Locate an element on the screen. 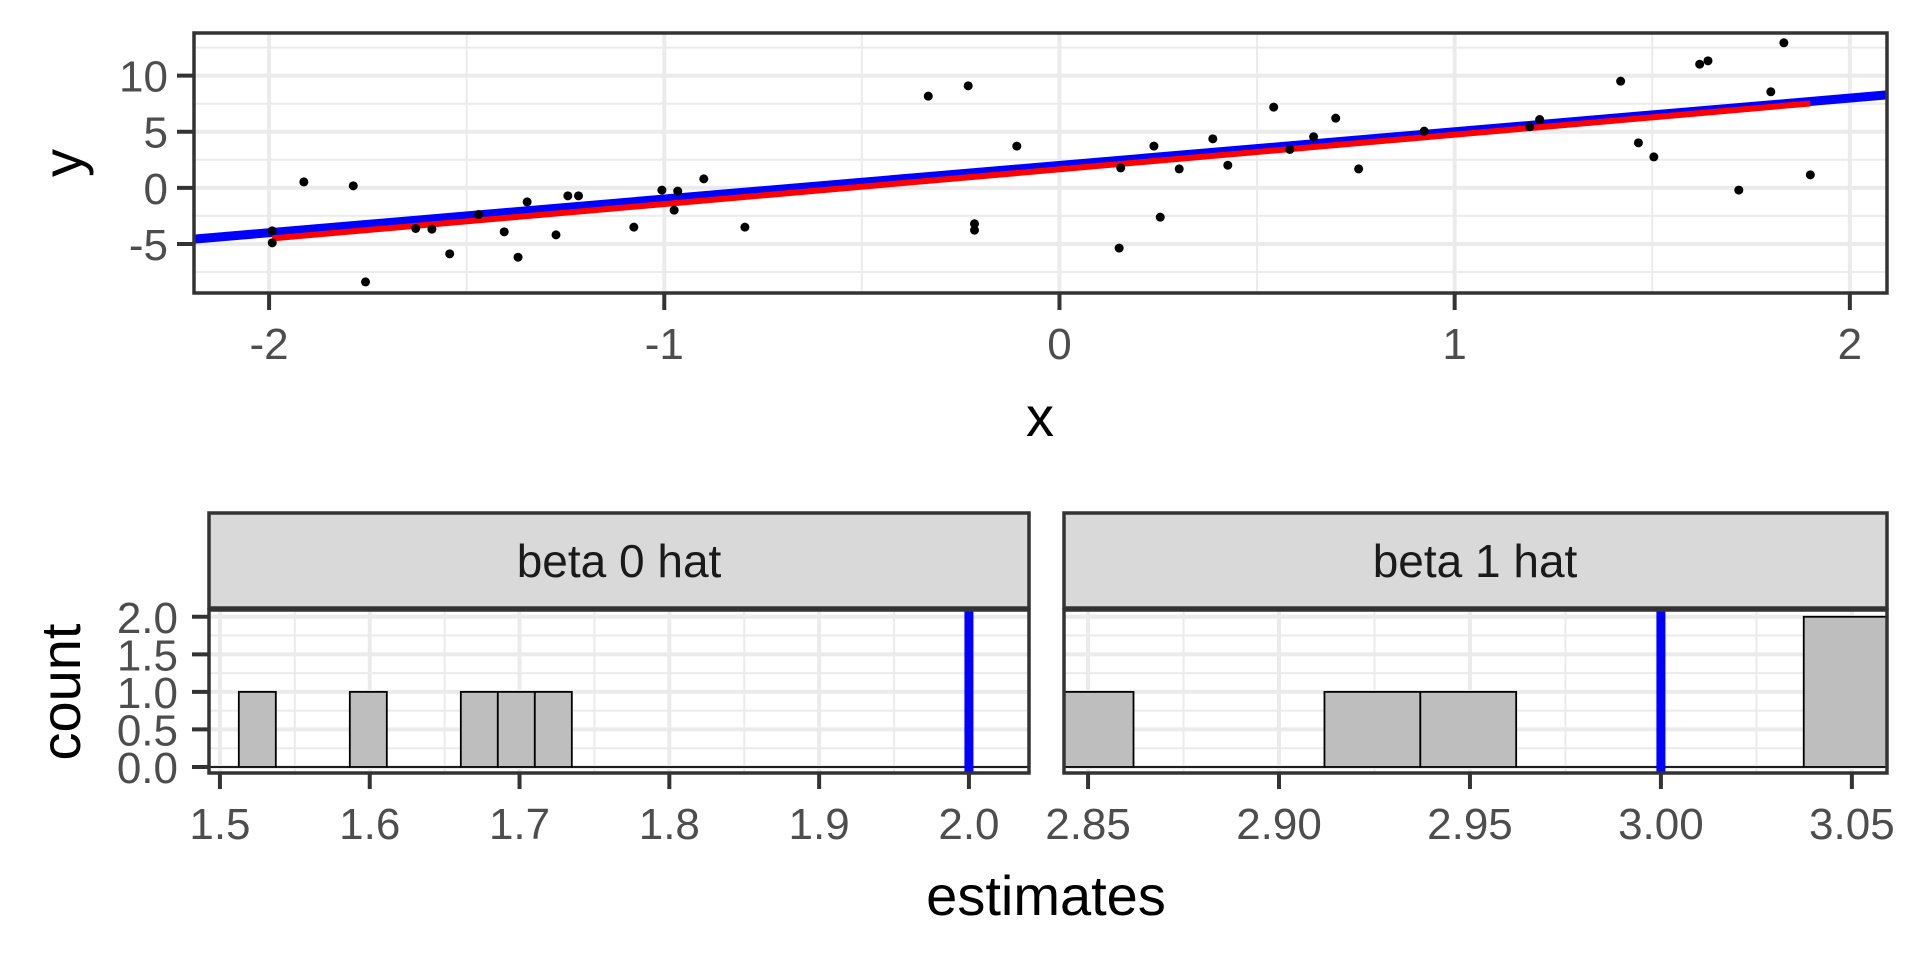 The image size is (1920, 960). facet-1-panel-border is located at coordinates (1475, 691).